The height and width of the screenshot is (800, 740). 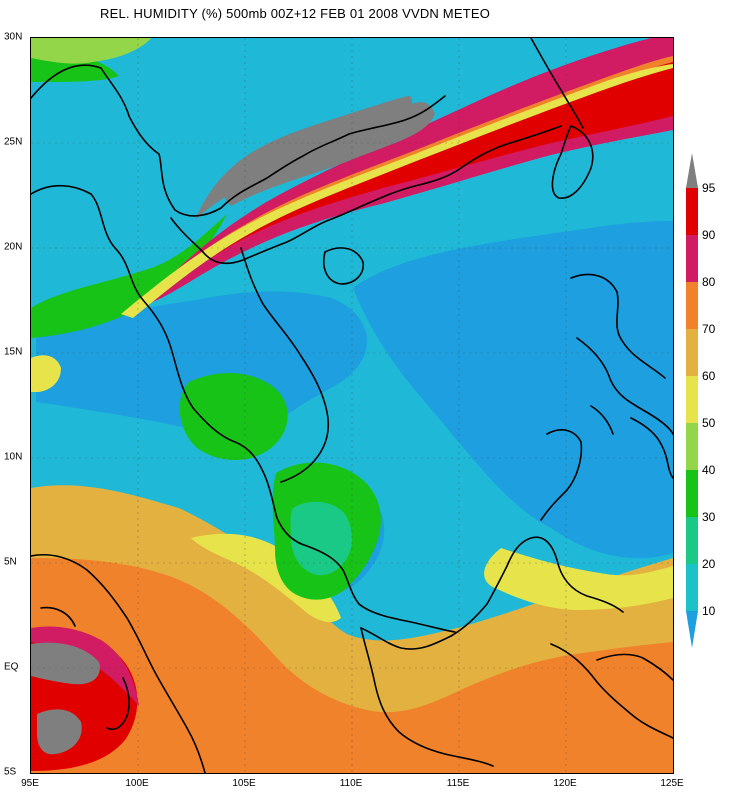 I want to click on colorbar-label-70: 70, so click(x=709, y=329).